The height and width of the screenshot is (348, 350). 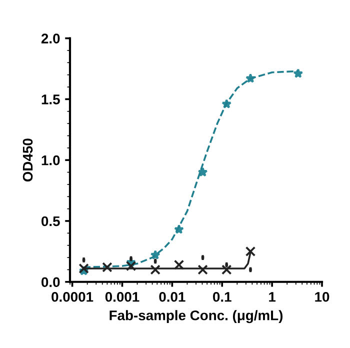 What do you see at coordinates (73, 297) in the screenshot?
I see `x-tick-label: 0.0001` at bounding box center [73, 297].